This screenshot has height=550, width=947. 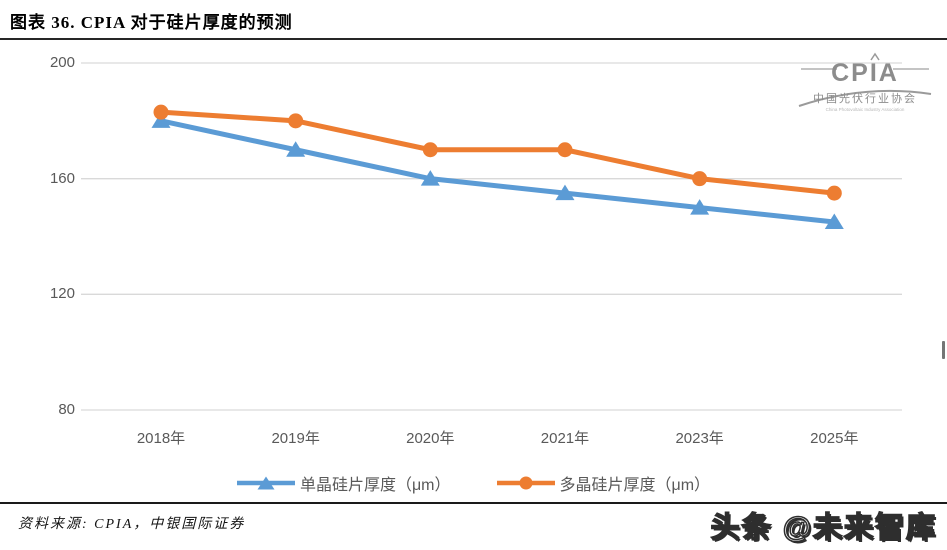 I want to click on chart-title: 图表 36. CPIA 对于硅片厚度的预测, so click(x=151, y=22).